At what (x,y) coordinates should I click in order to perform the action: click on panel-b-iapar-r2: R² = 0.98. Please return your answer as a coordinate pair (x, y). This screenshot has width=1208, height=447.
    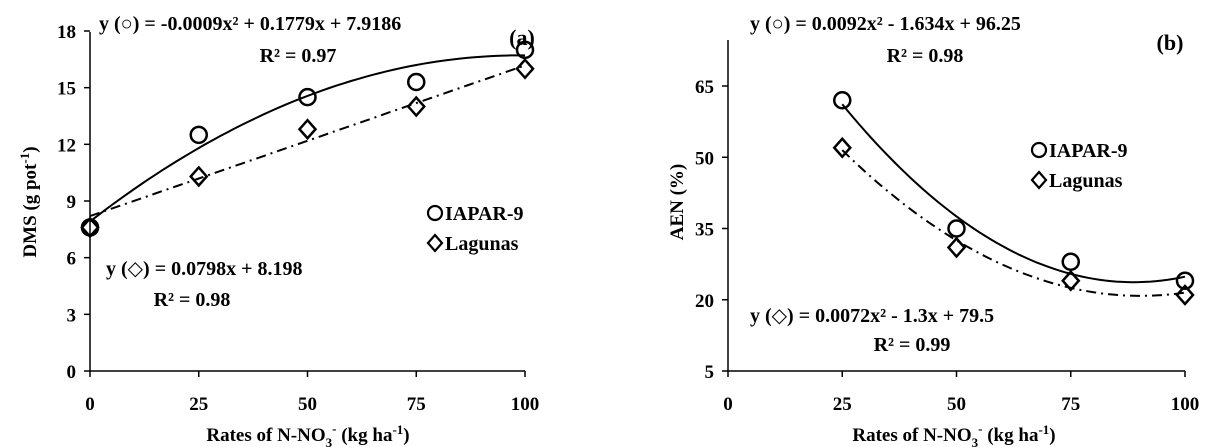
    Looking at the image, I should click on (925, 56).